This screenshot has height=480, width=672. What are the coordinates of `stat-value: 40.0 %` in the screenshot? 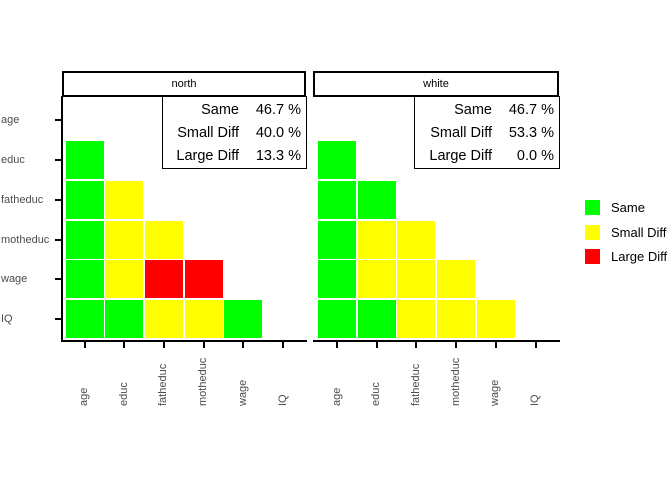 It's located at (278, 132).